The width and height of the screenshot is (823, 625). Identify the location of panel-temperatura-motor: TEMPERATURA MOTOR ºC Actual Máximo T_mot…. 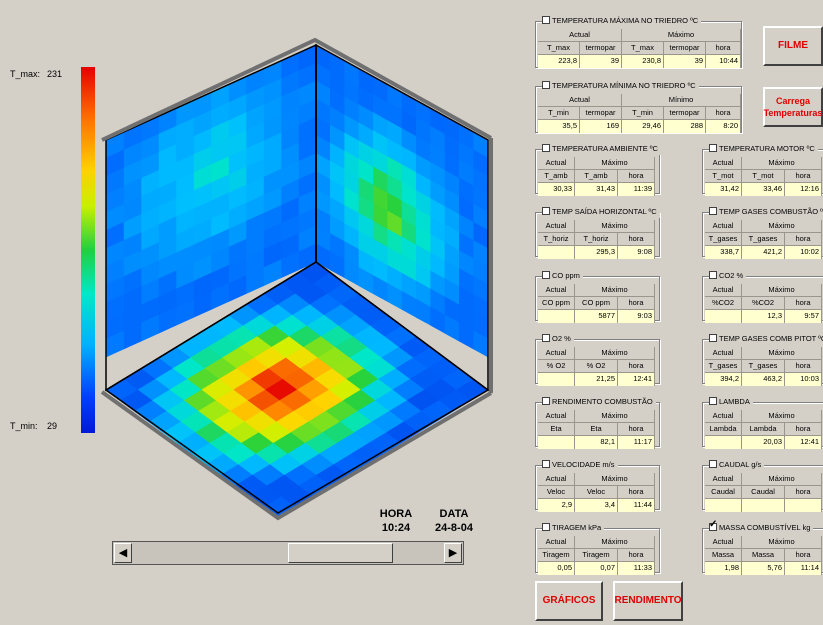
(762, 169).